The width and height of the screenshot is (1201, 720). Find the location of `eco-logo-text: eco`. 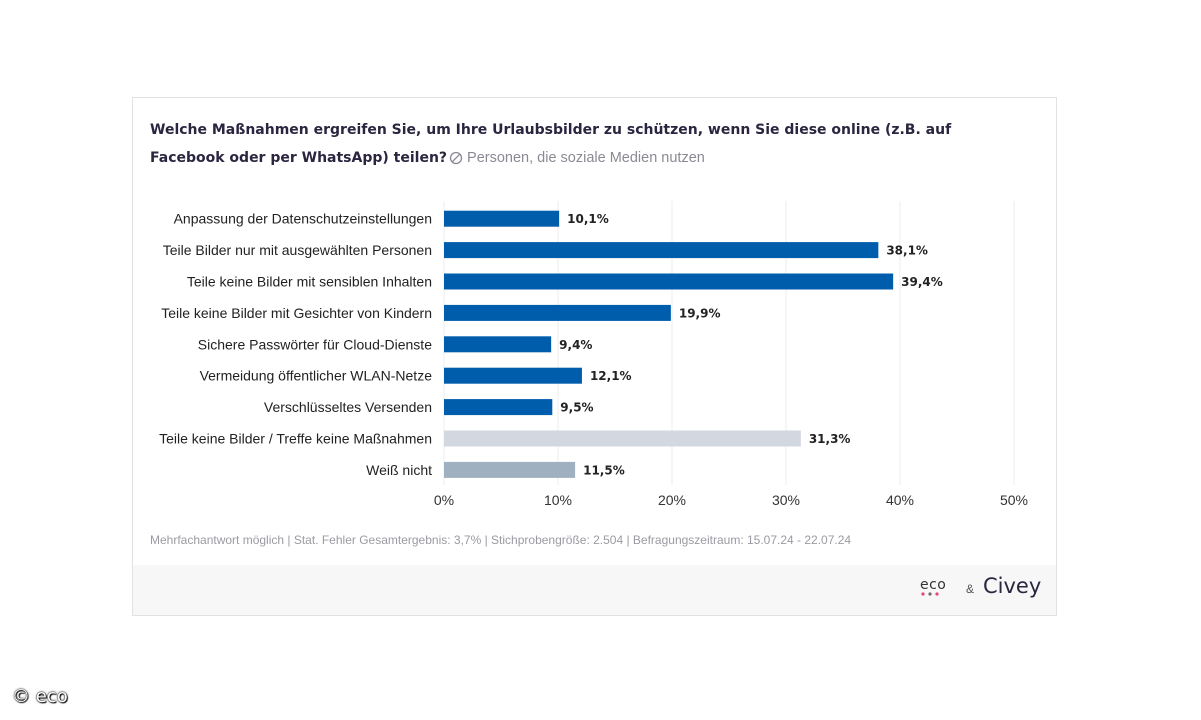

eco-logo-text: eco is located at coordinates (933, 585).